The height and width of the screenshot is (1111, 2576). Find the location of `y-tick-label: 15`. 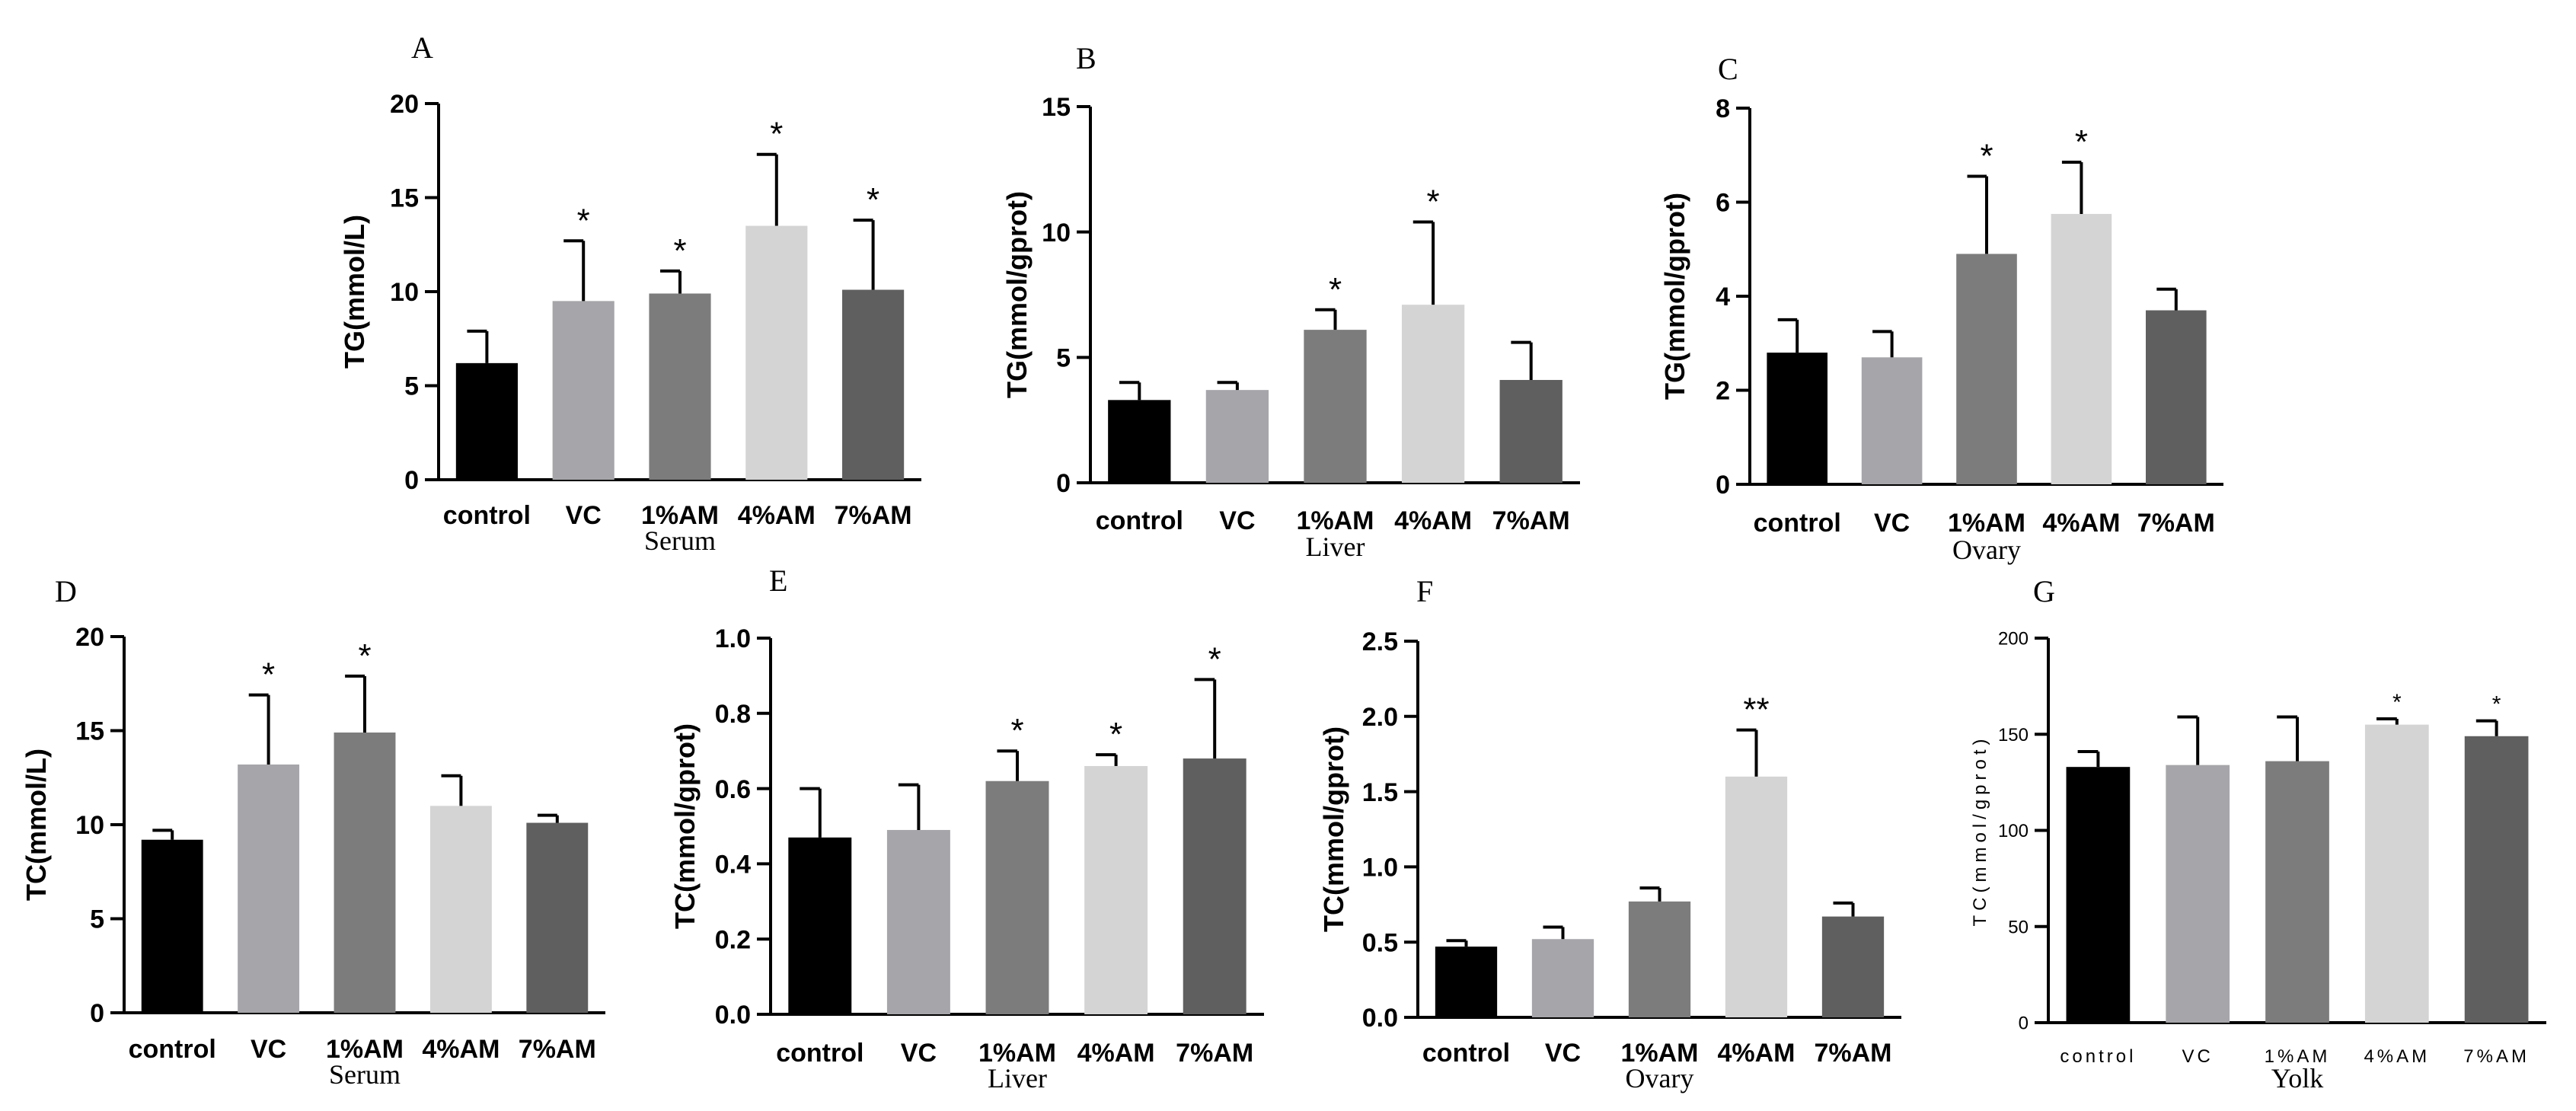

y-tick-label: 15 is located at coordinates (404, 198).